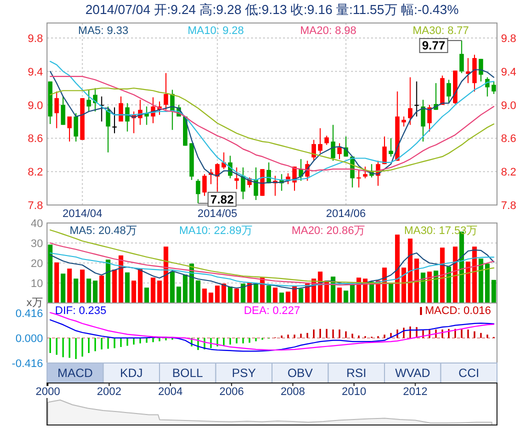  What do you see at coordinates (103, 231) in the screenshot?
I see `text: MA5: 20.48万` at bounding box center [103, 231].